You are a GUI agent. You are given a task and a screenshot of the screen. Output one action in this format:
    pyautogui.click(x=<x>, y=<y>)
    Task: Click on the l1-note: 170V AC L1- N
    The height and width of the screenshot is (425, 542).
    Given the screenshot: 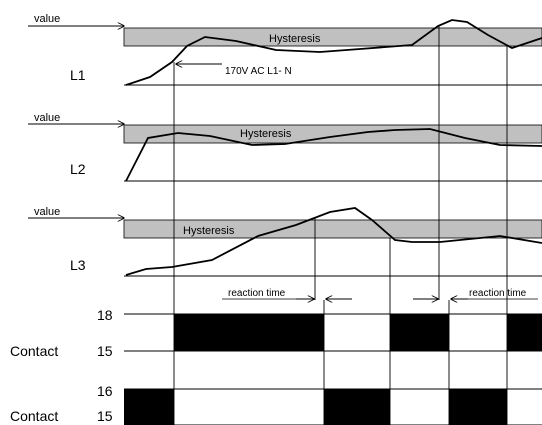 What is the action you would take?
    pyautogui.click(x=258, y=71)
    